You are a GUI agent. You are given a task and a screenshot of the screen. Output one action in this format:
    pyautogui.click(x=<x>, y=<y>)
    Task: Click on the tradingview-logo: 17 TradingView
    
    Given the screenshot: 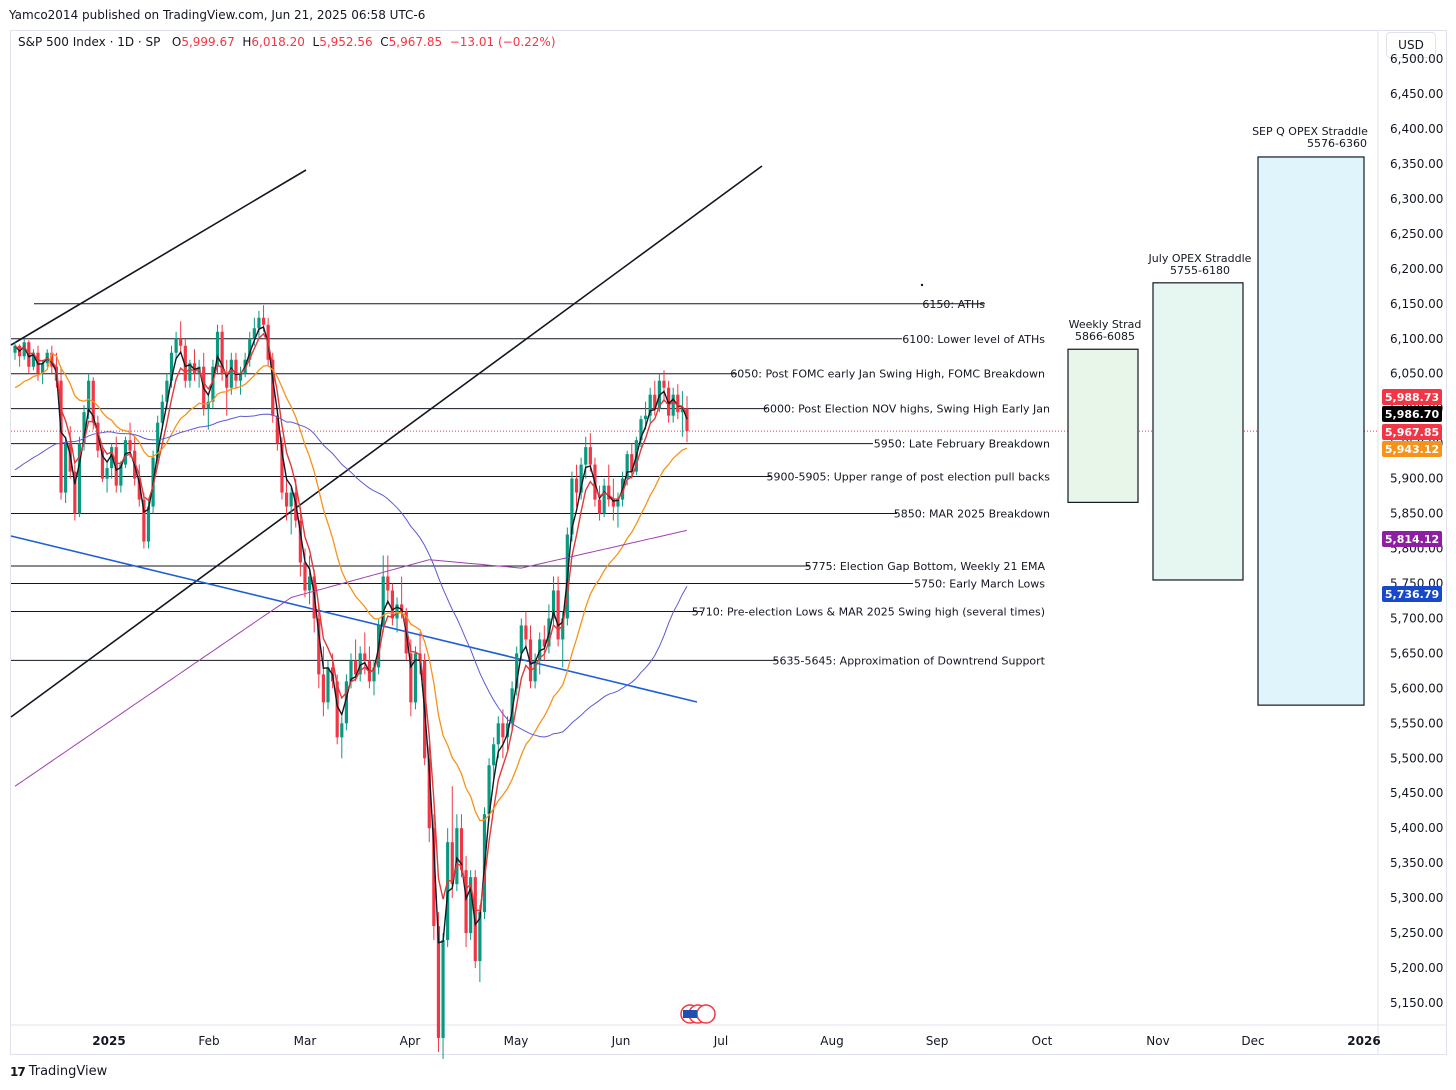 What is the action you would take?
    pyautogui.click(x=58, y=1071)
    